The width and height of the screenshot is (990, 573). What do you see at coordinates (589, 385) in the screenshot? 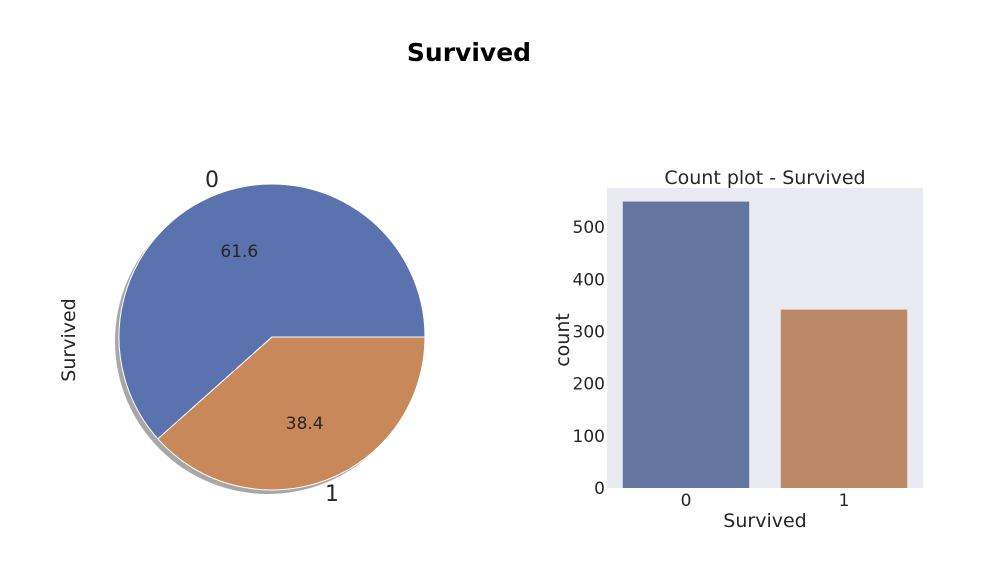
I see `y-tick-label-200: 200` at bounding box center [589, 385].